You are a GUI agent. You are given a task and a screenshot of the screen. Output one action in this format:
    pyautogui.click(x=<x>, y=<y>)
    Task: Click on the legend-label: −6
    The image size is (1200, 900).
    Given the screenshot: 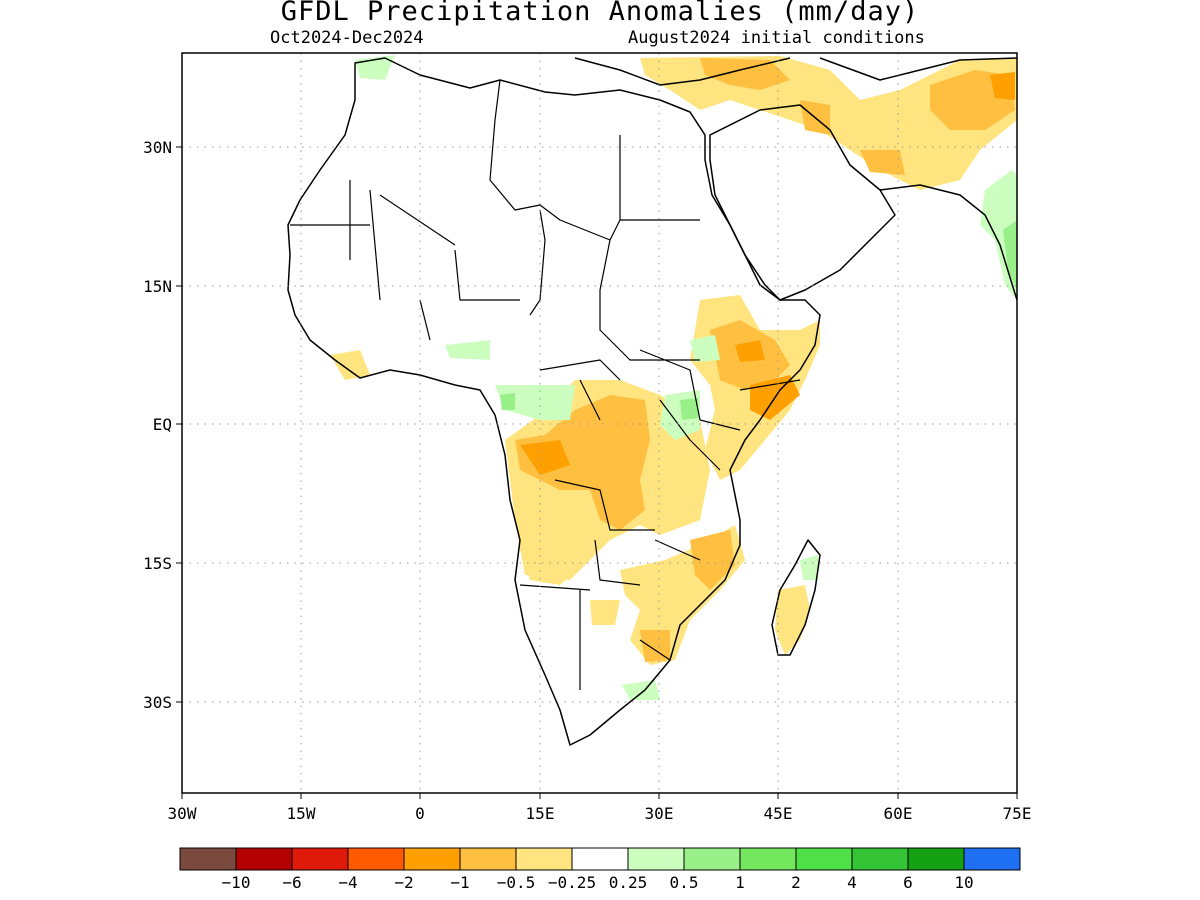 What is the action you would take?
    pyautogui.click(x=291, y=882)
    